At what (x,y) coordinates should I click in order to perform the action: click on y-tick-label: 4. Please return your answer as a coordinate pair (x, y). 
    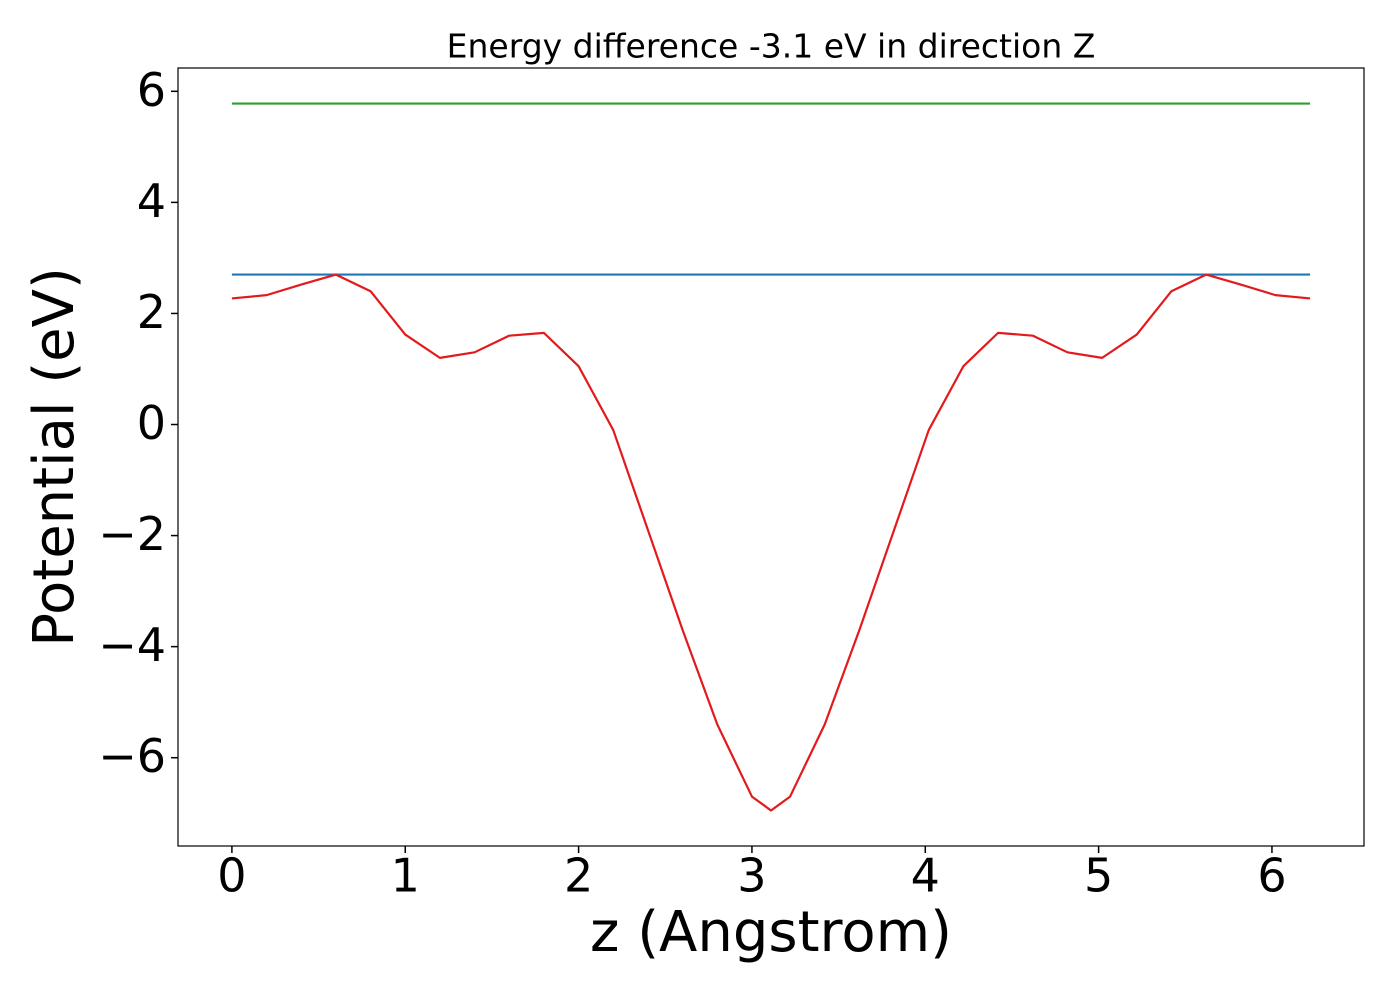
    Looking at the image, I should click on (151, 201).